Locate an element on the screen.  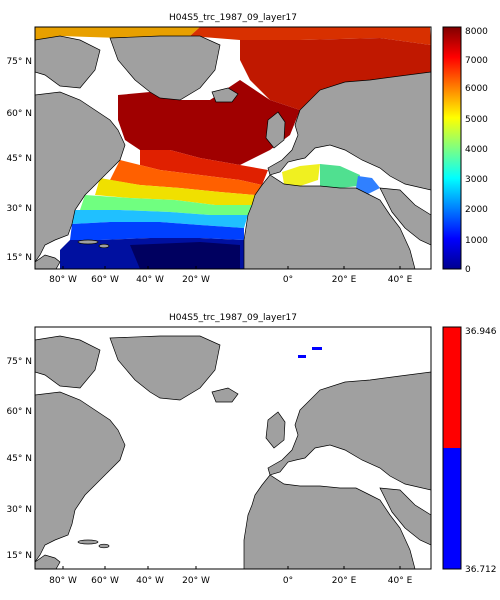
y-axis-labels-top: 75° N 60° N 45° N 30° N 15° N is located at coordinates (19, 160).